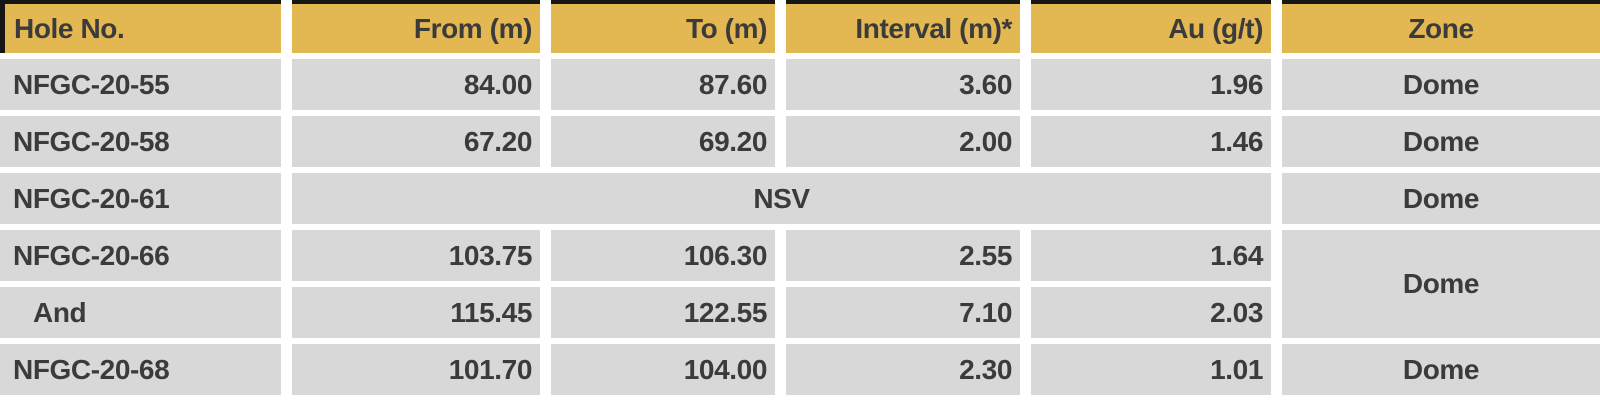 The image size is (1600, 407). What do you see at coordinates (1151, 369) in the screenshot?
I see `cell-au: 1.01` at bounding box center [1151, 369].